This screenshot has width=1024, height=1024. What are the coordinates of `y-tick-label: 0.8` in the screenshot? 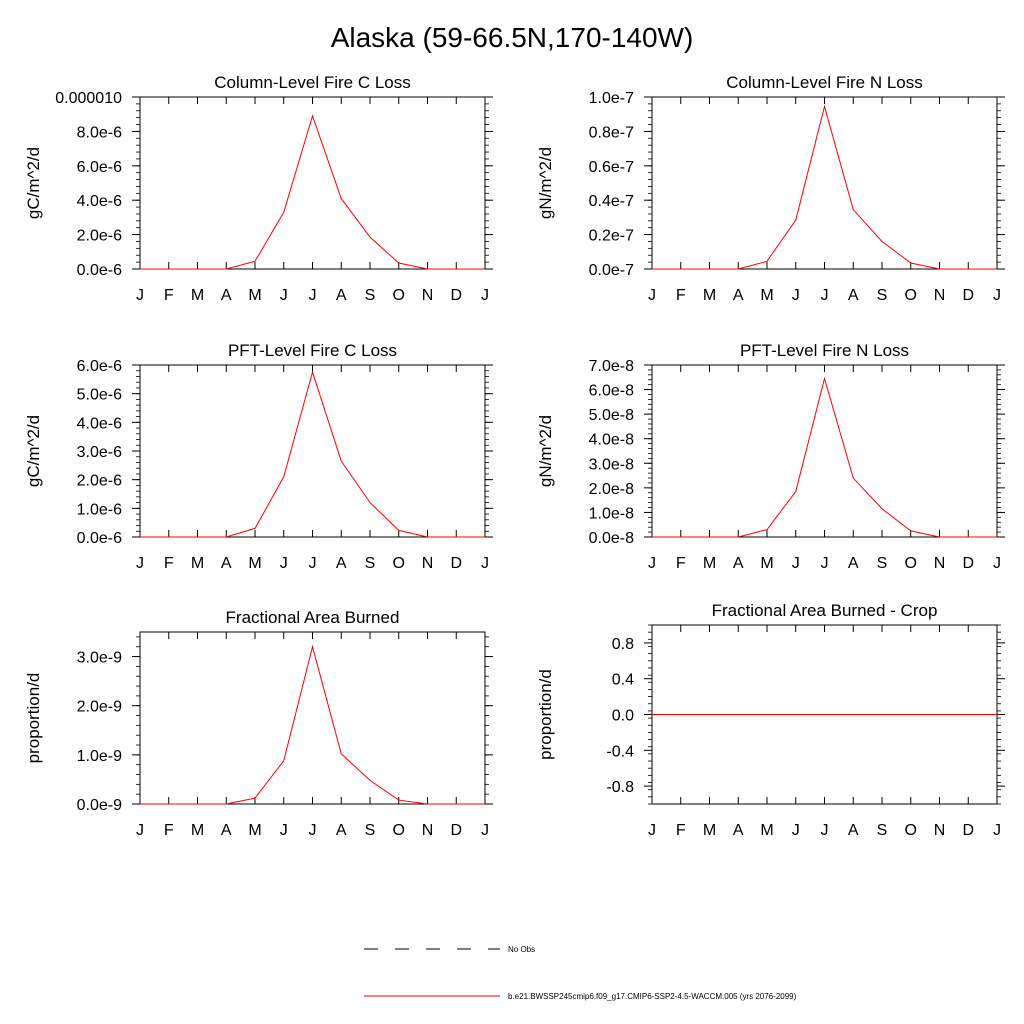 It's located at (623, 644).